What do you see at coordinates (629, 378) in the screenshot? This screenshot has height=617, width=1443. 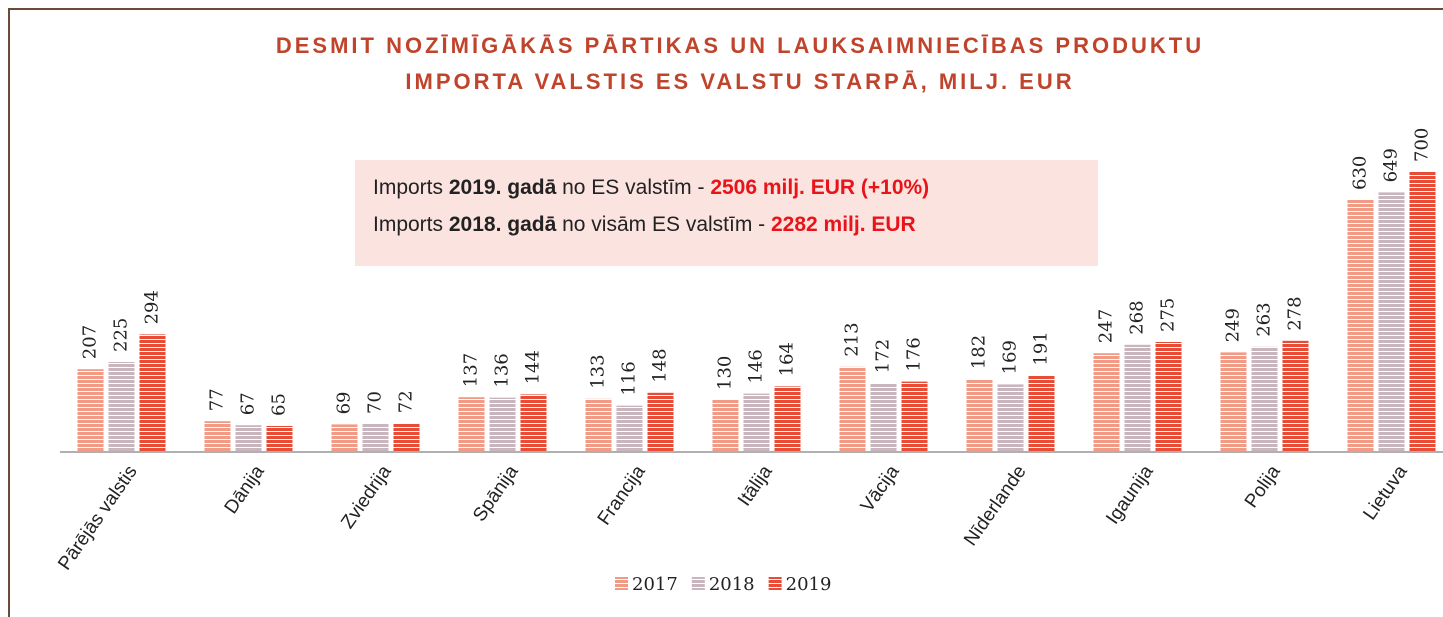 I see `value-label: 116` at bounding box center [629, 378].